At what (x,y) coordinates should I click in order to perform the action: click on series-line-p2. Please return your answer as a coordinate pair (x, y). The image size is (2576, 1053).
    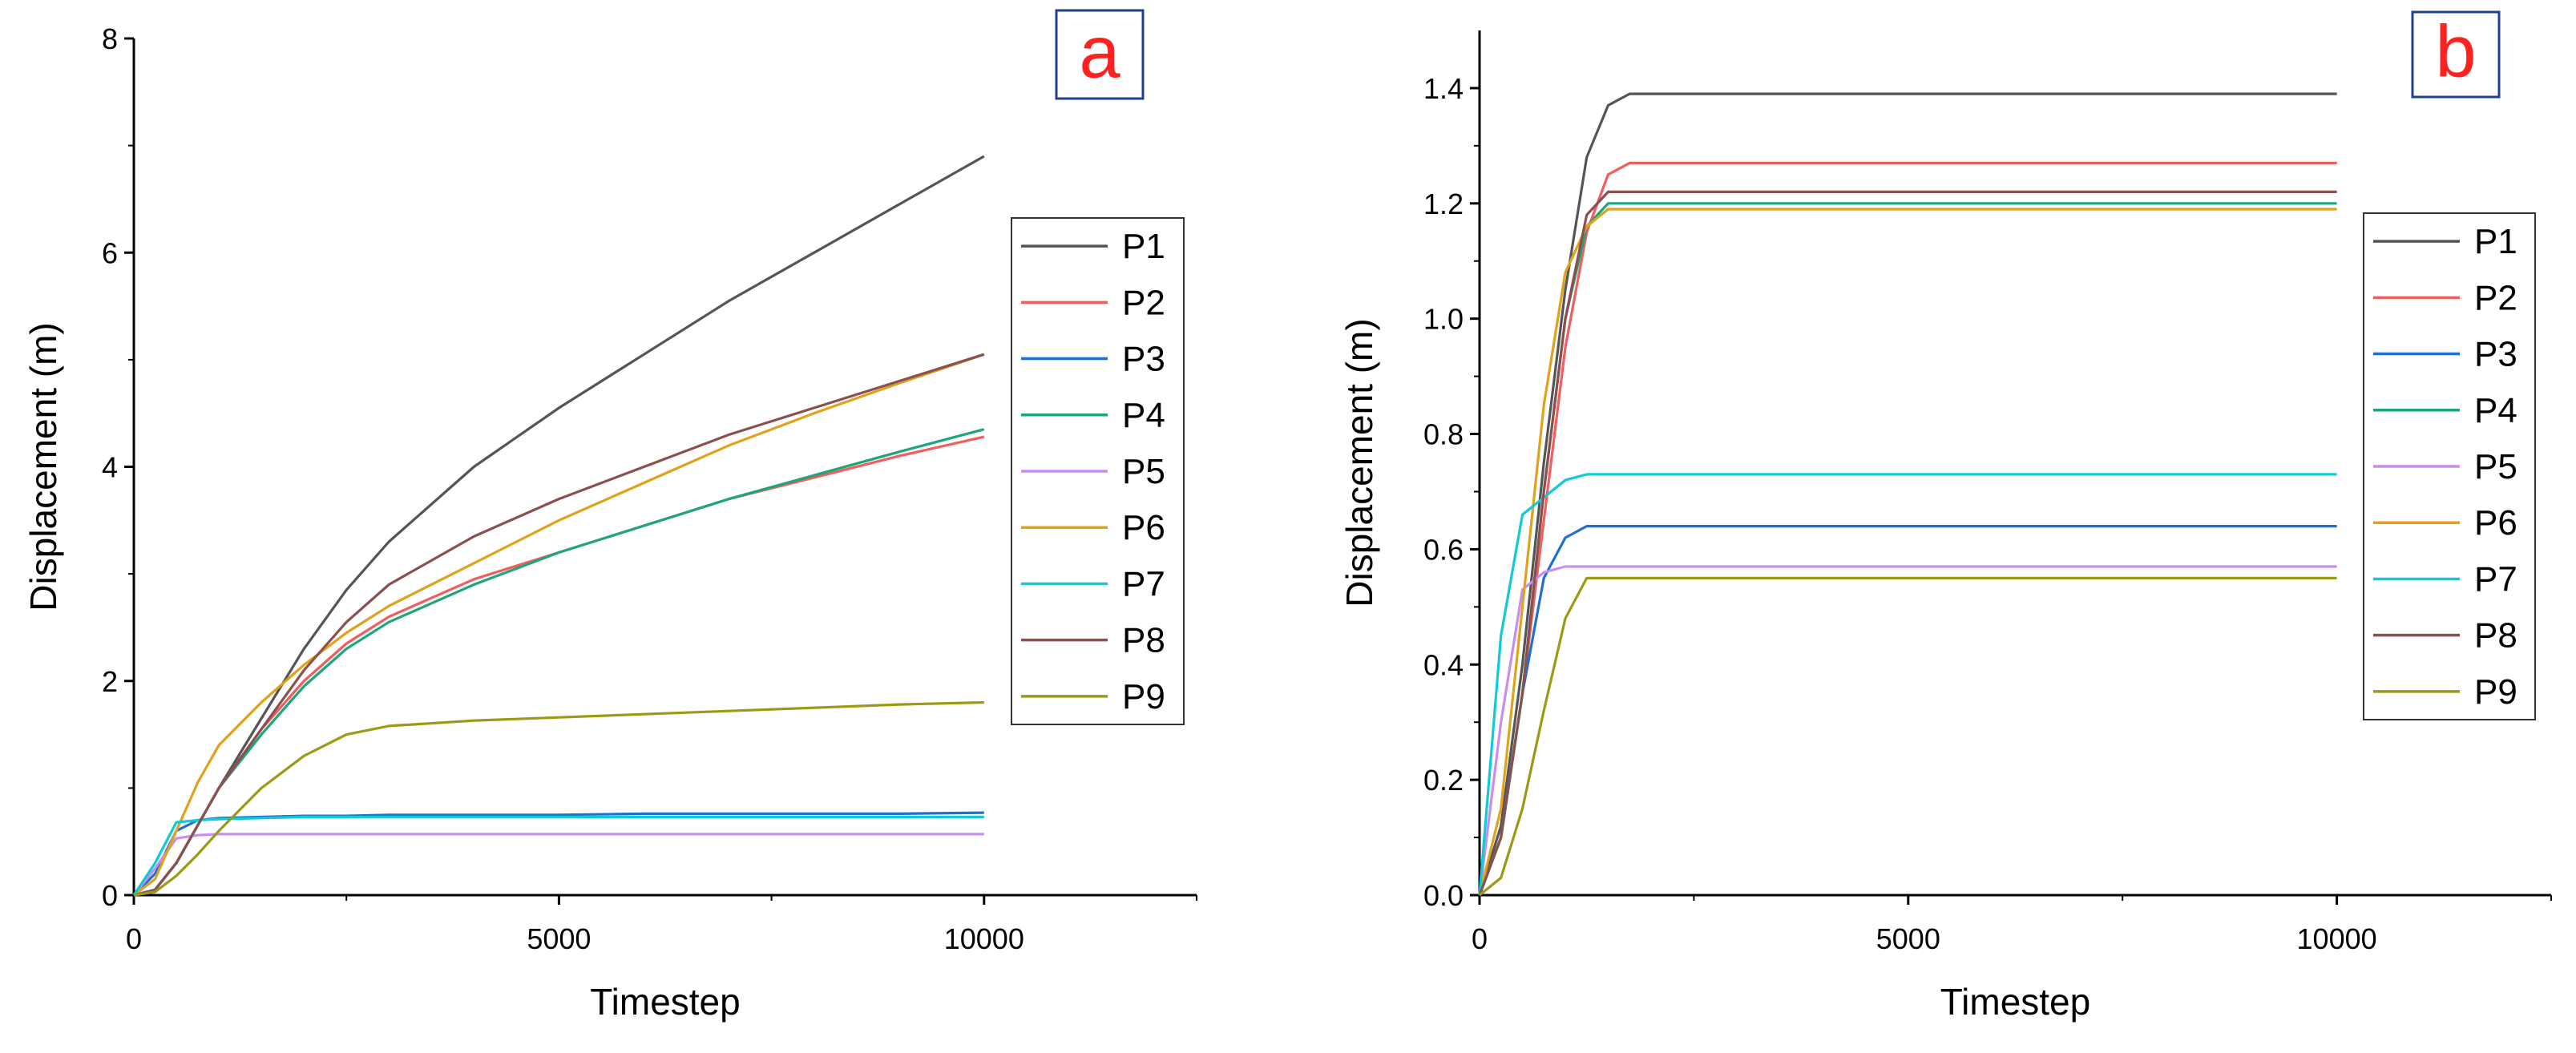
    Looking at the image, I should click on (559, 666).